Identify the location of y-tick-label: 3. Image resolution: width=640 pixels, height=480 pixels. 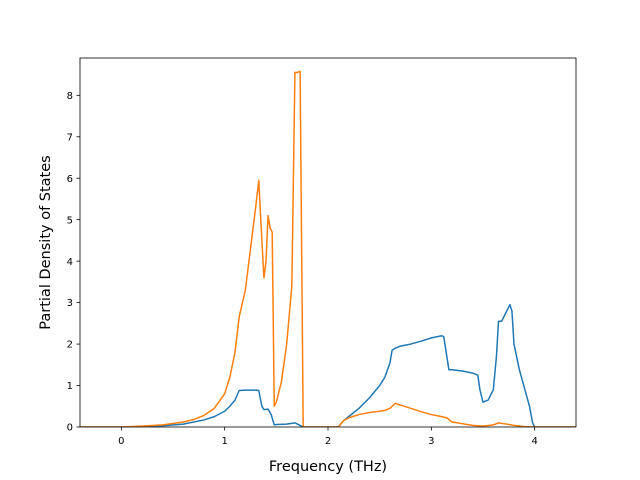
(70, 303).